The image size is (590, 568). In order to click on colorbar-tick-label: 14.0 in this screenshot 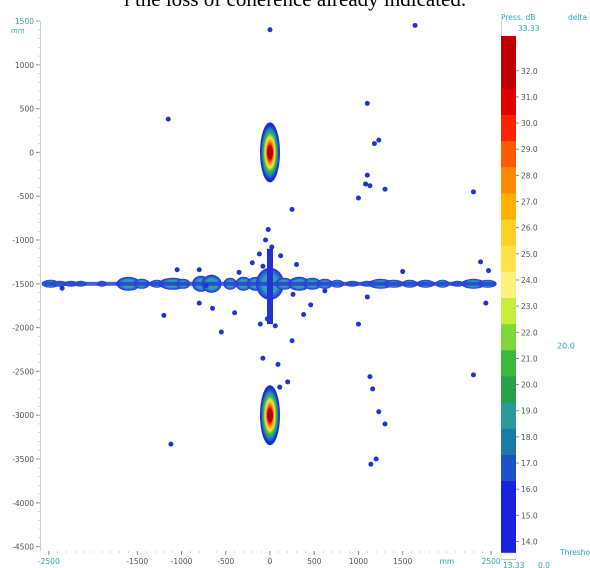, I will do `click(529, 541)`.